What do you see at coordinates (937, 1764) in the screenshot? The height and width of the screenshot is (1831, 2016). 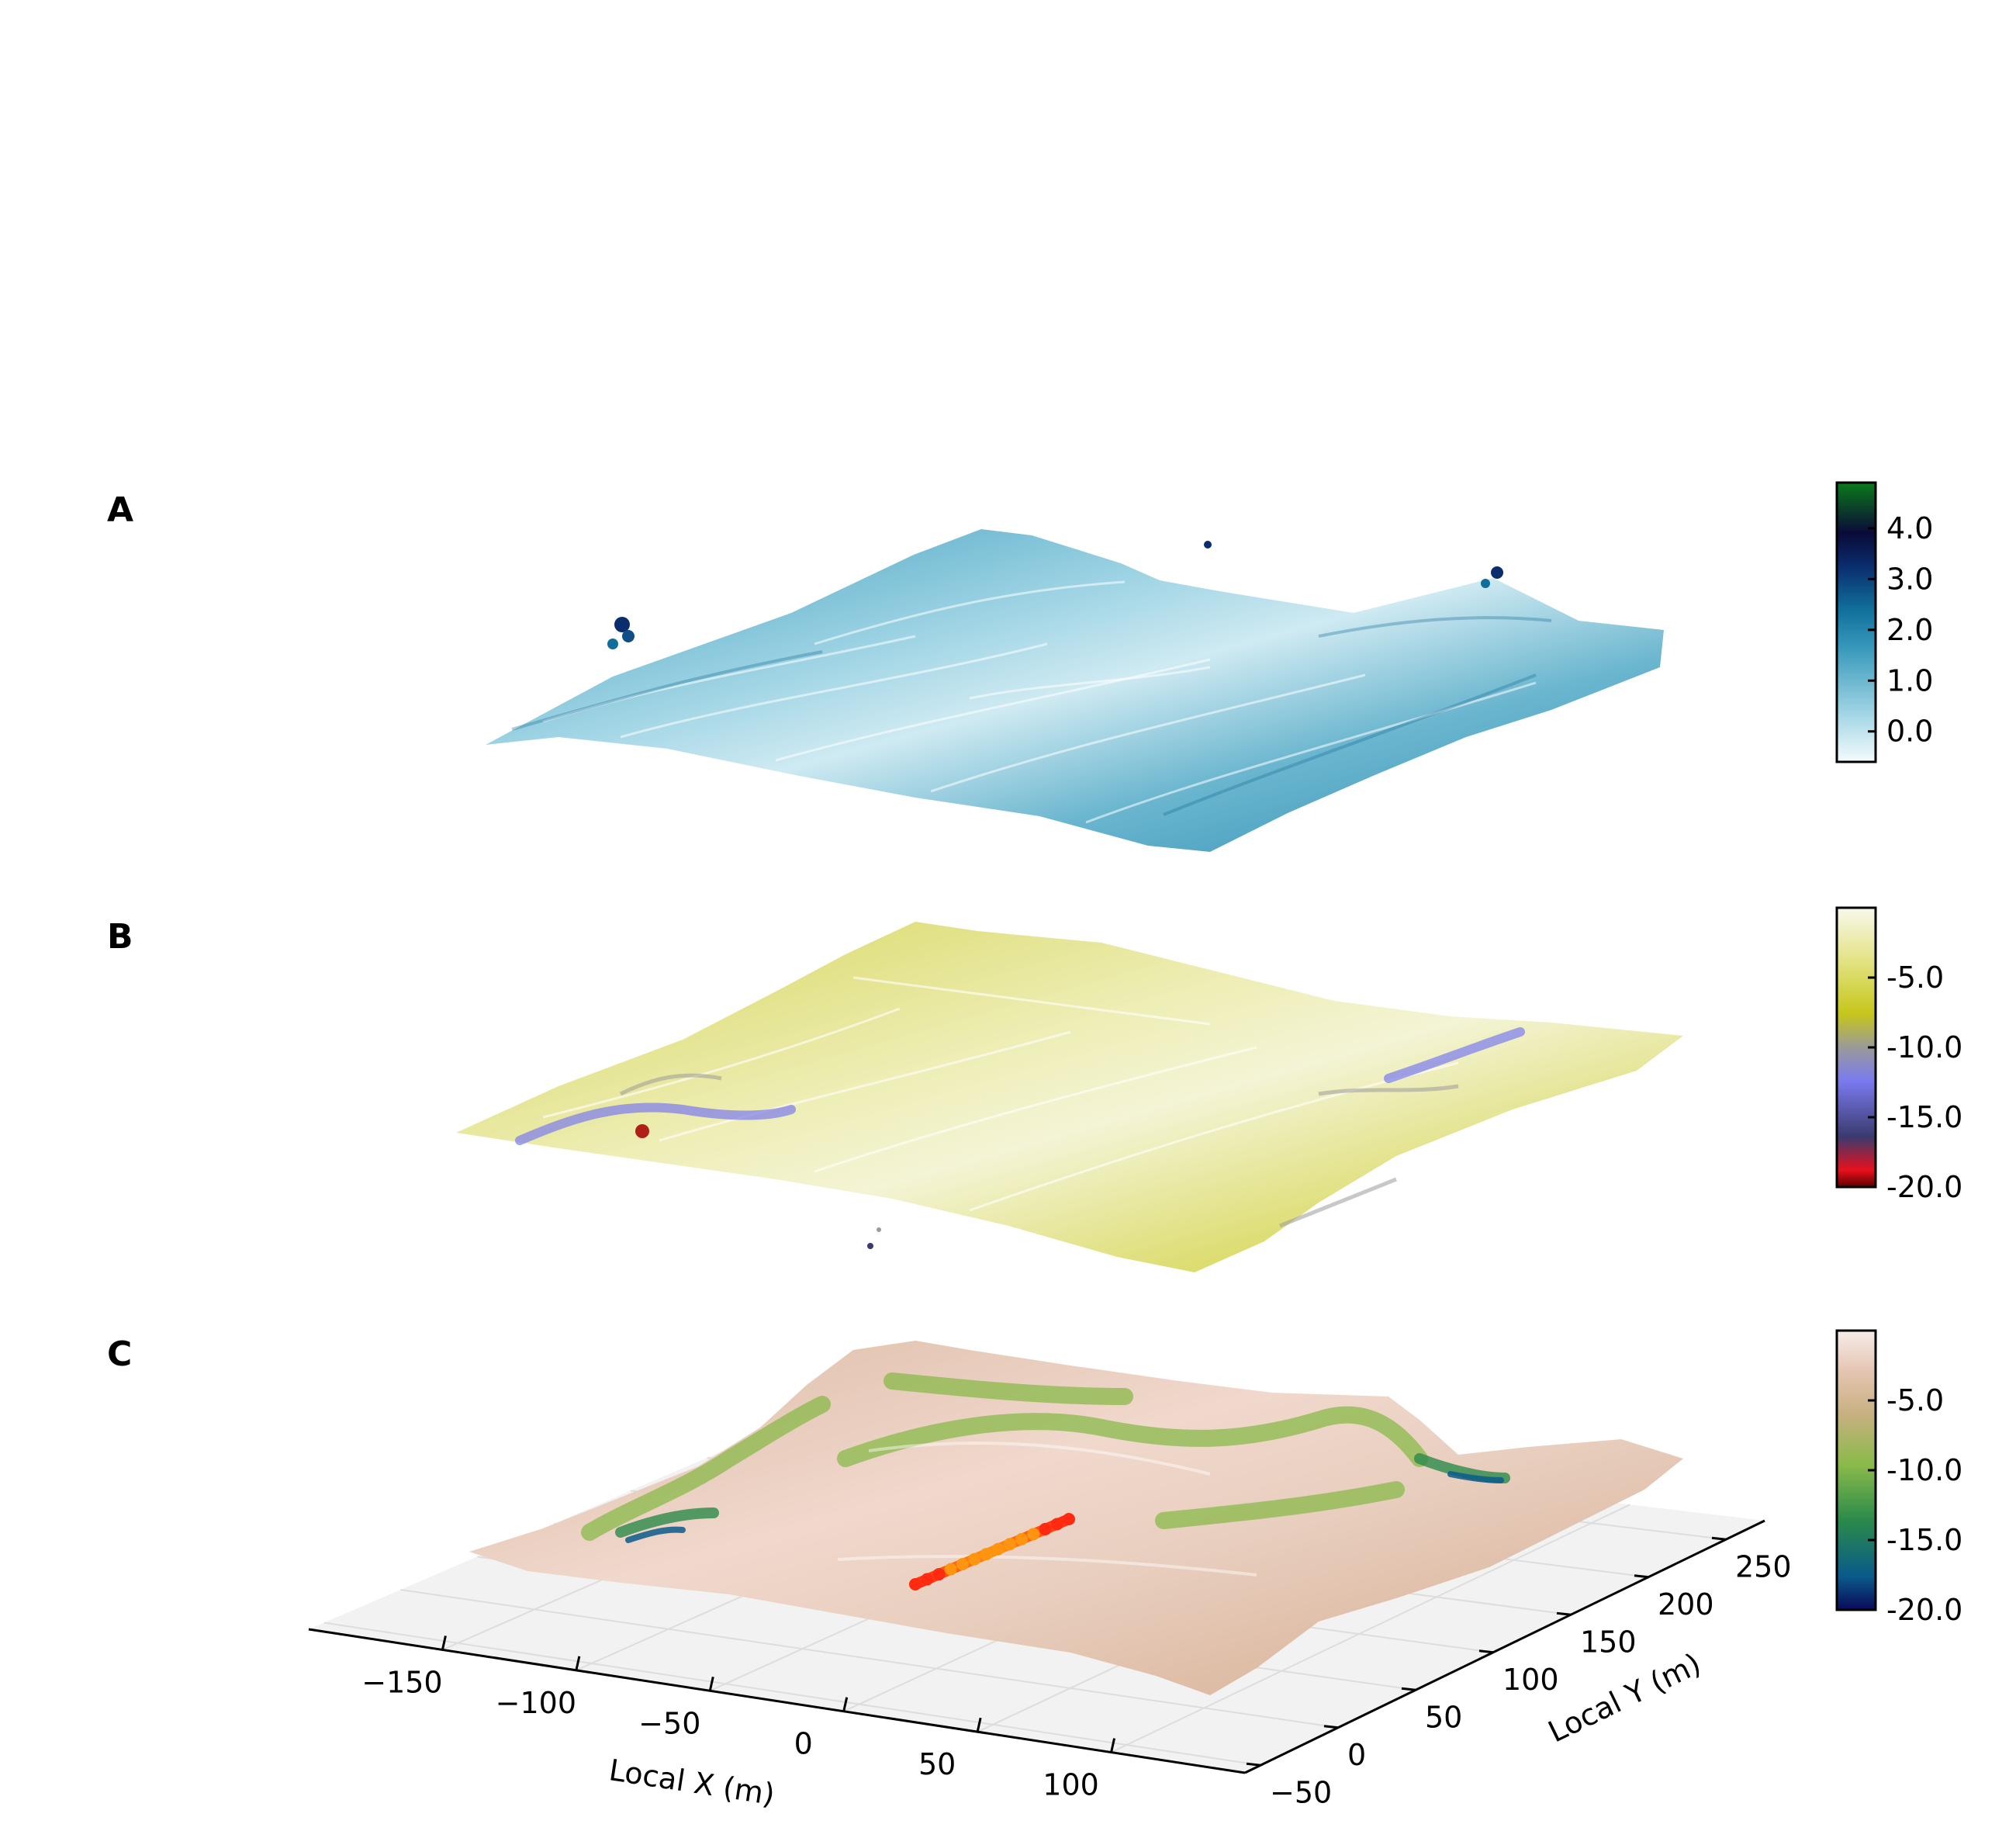 I see `x-tick-label: 50` at bounding box center [937, 1764].